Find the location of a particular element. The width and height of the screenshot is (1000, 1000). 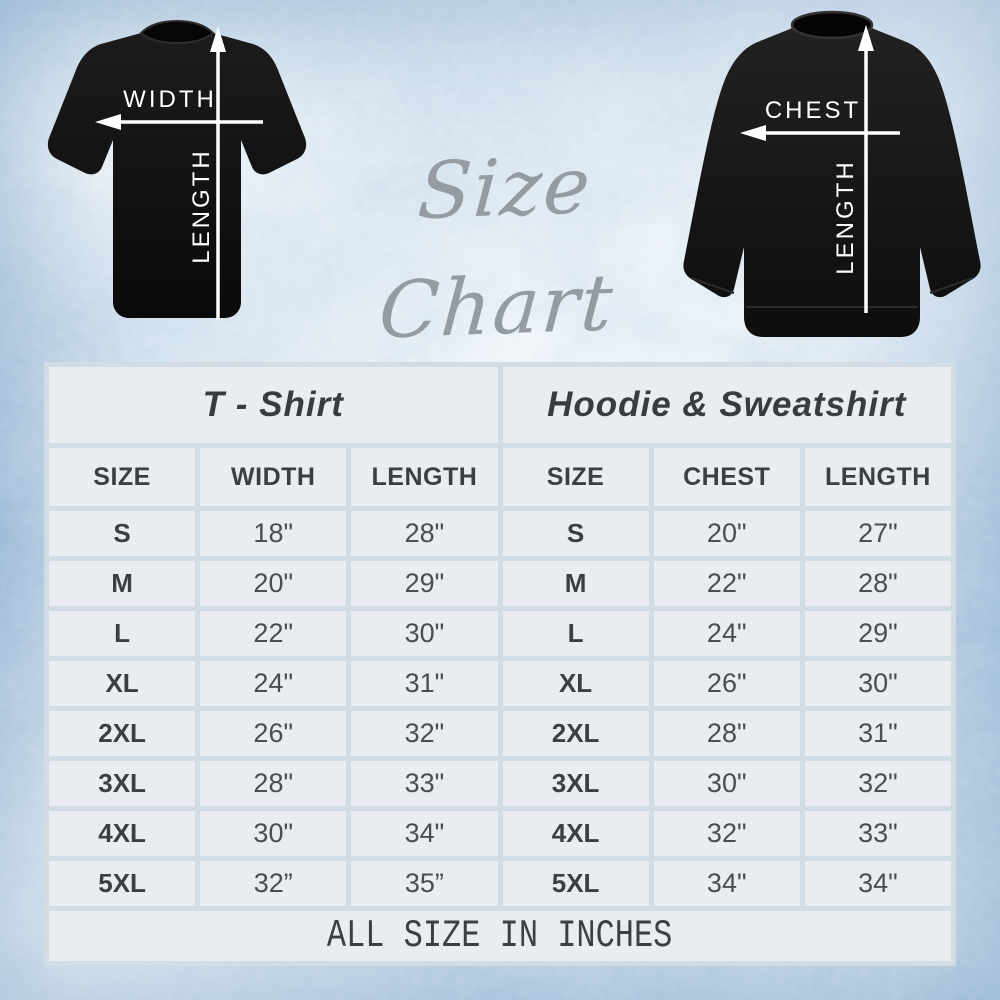

tshirt-width-label: WIDTH is located at coordinates (170, 99).